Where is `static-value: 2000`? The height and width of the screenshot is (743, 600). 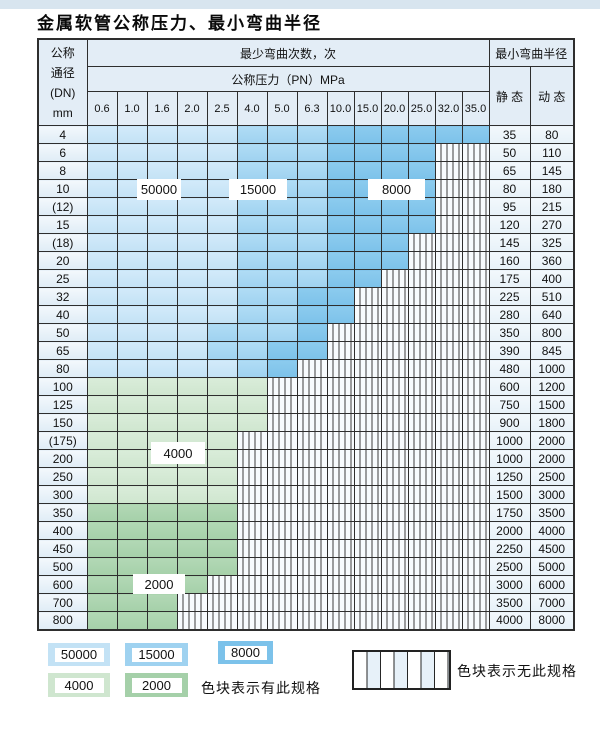
static-value: 2000 is located at coordinates (509, 530).